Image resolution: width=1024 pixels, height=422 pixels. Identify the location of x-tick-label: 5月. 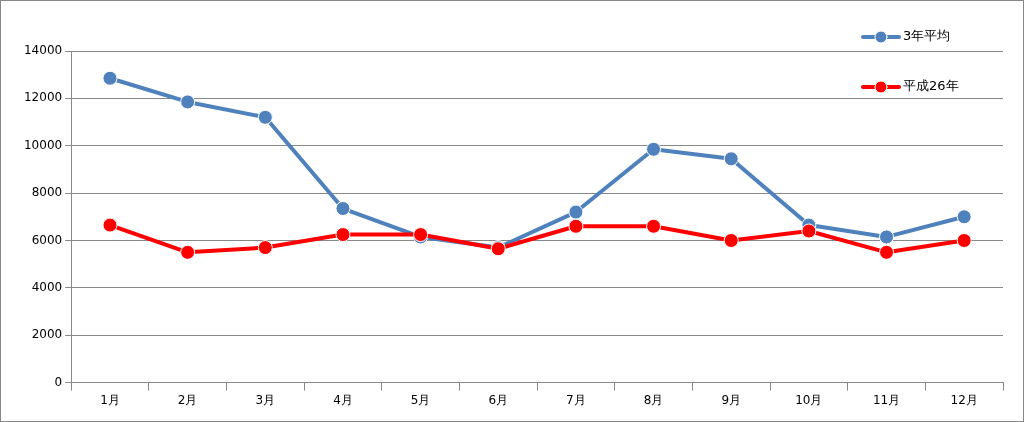
(420, 399).